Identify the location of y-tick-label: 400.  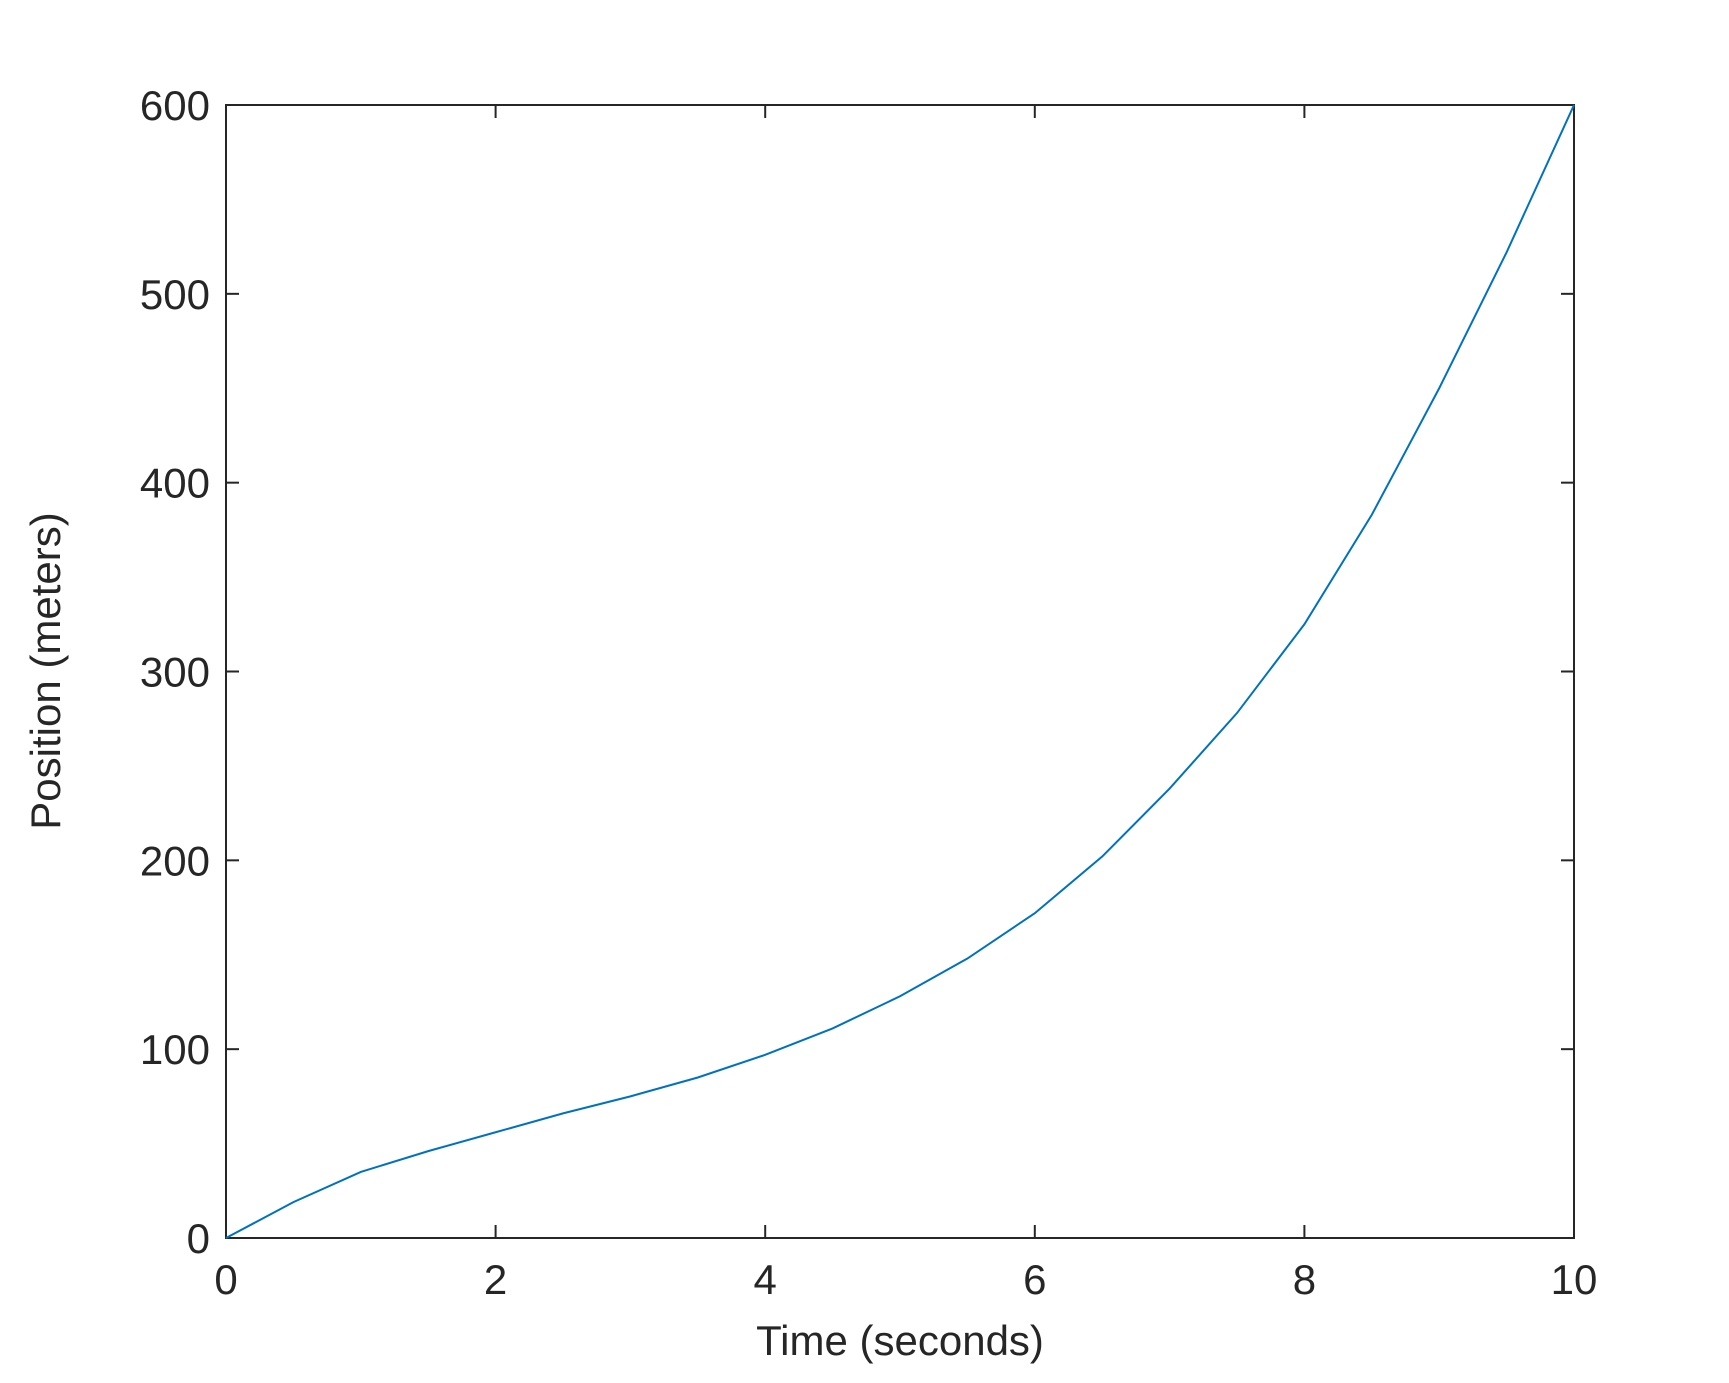
(175, 483).